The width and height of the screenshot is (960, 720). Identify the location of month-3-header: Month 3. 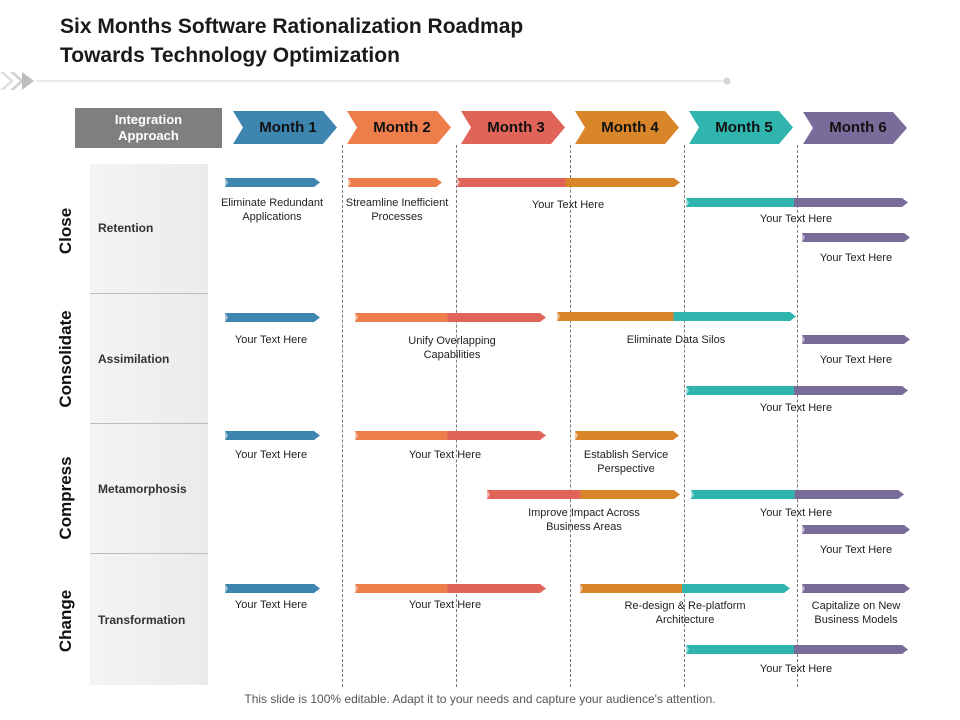
(513, 127).